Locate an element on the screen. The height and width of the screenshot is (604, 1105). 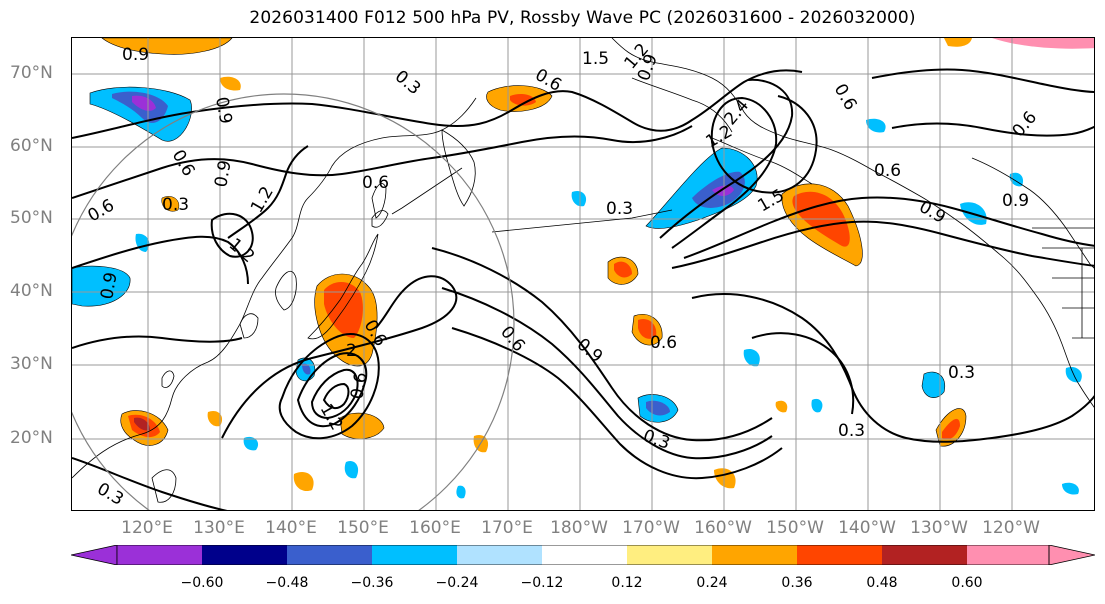
lon-label-120w: 120°W is located at coordinates (1011, 528).